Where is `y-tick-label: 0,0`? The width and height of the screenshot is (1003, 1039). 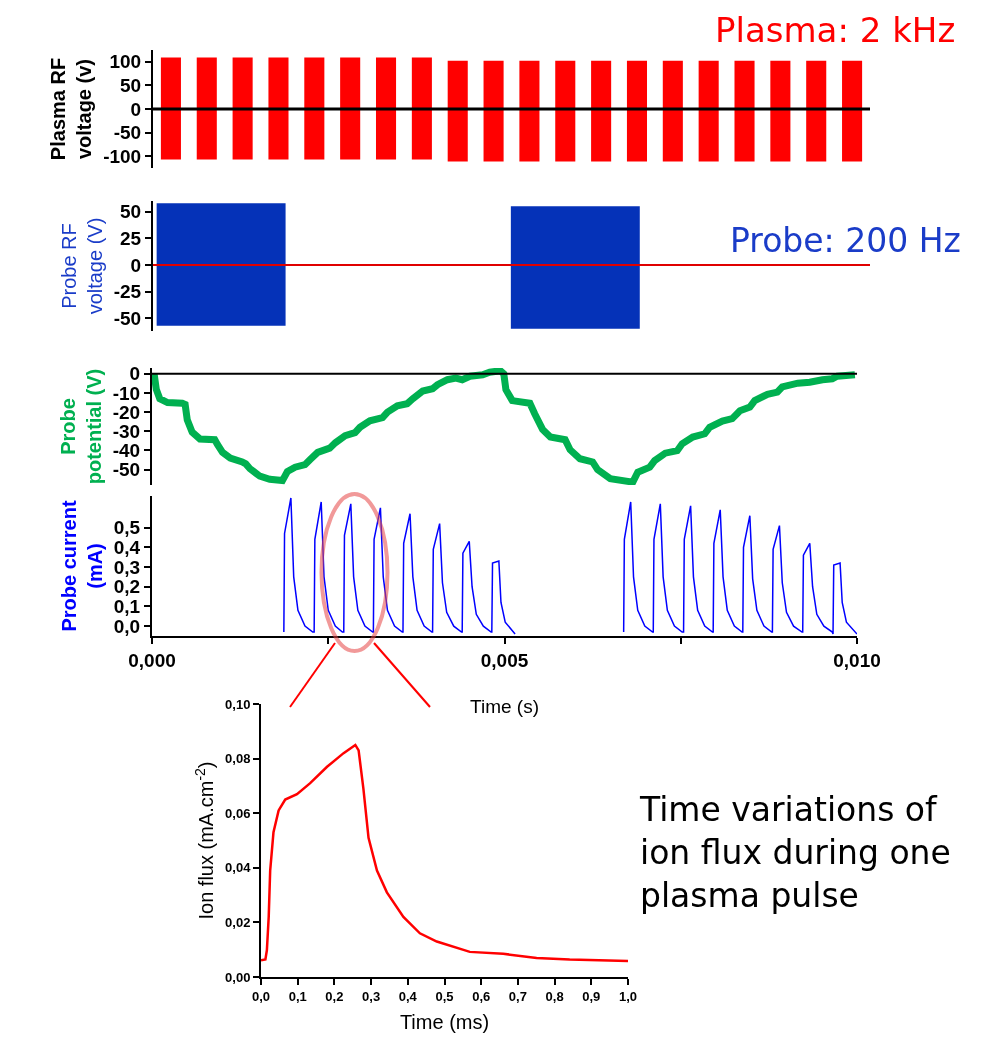 y-tick-label: 0,0 is located at coordinates (127, 626).